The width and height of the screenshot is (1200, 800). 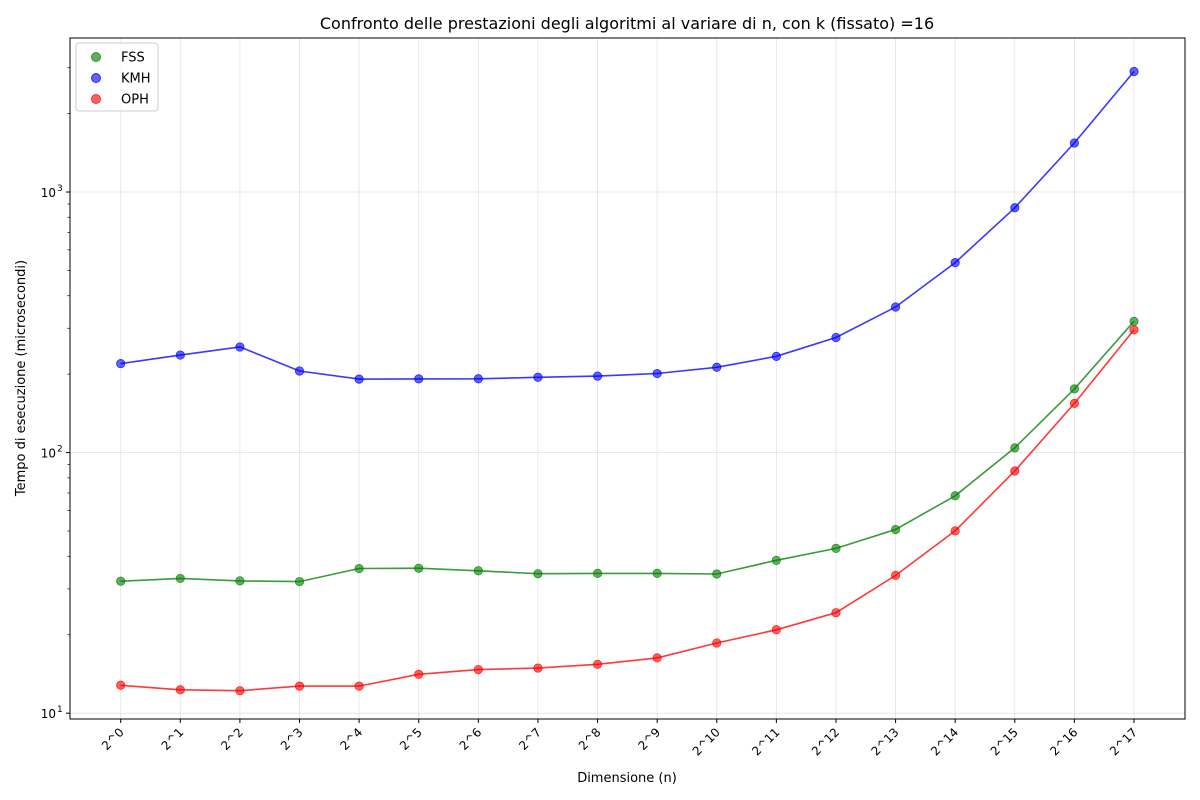 I want to click on x-axis-label: Dimensione (n), so click(x=627, y=778).